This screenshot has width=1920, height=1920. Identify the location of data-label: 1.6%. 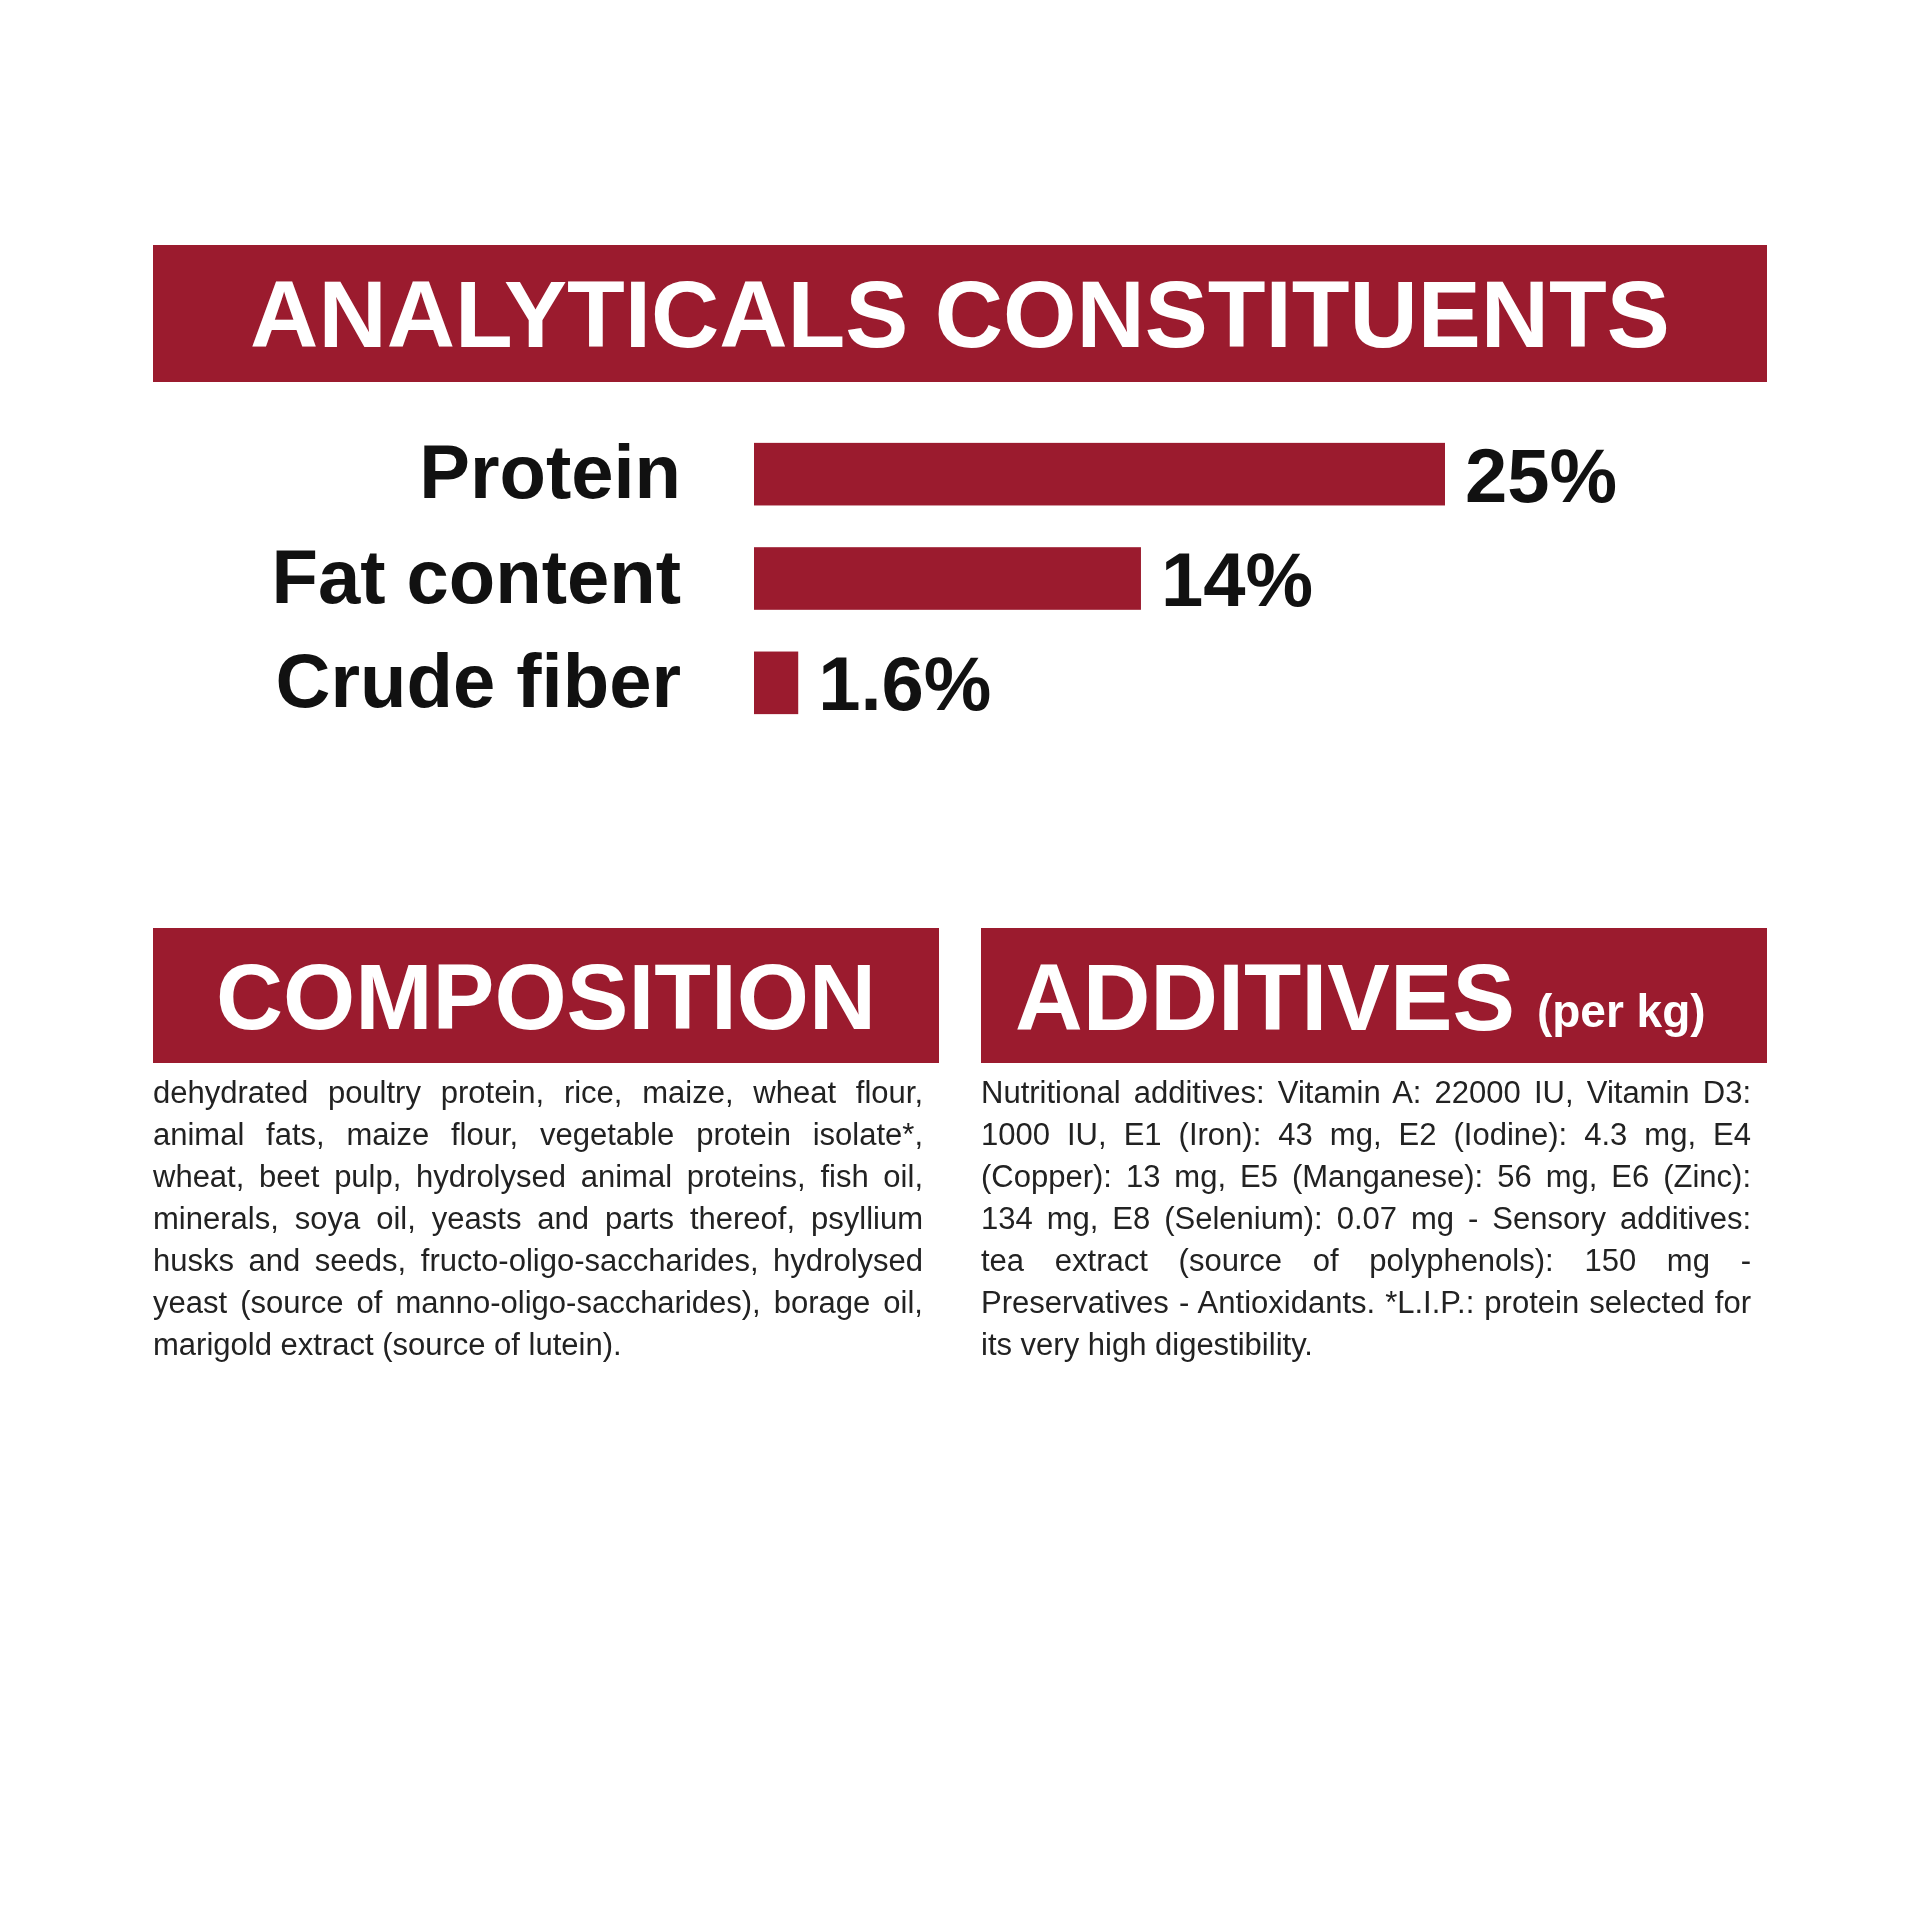
(905, 684).